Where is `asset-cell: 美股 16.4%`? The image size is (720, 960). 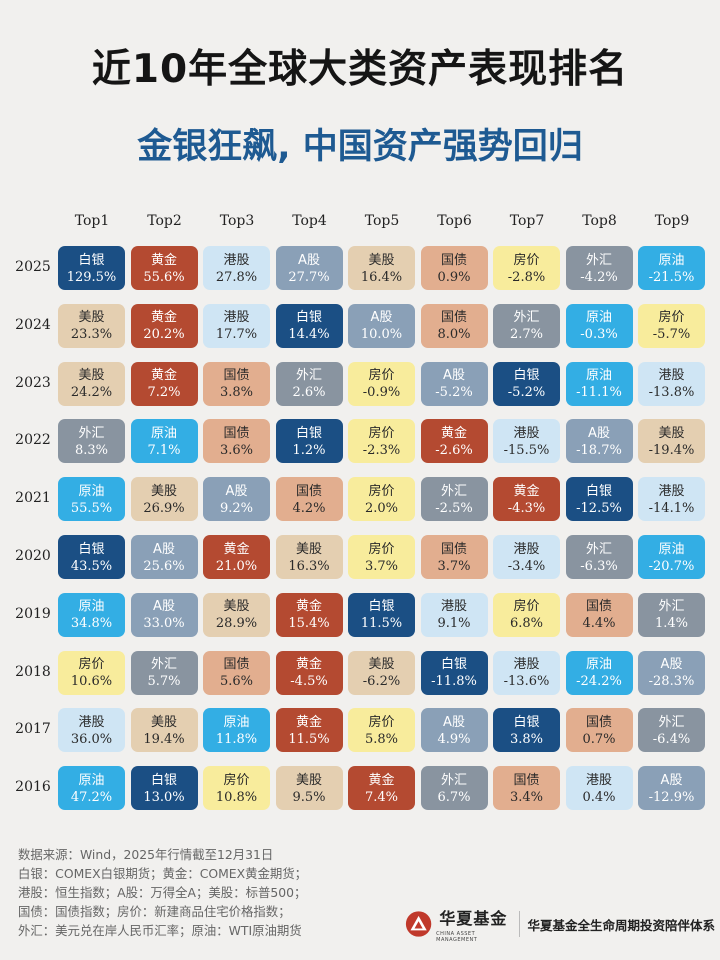 asset-cell: 美股 16.4% is located at coordinates (381, 268).